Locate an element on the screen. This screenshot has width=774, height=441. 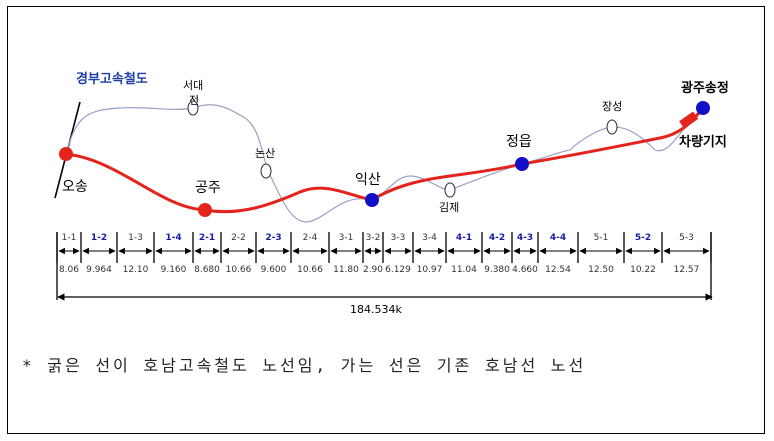
station-osong-marker is located at coordinates (66, 154).